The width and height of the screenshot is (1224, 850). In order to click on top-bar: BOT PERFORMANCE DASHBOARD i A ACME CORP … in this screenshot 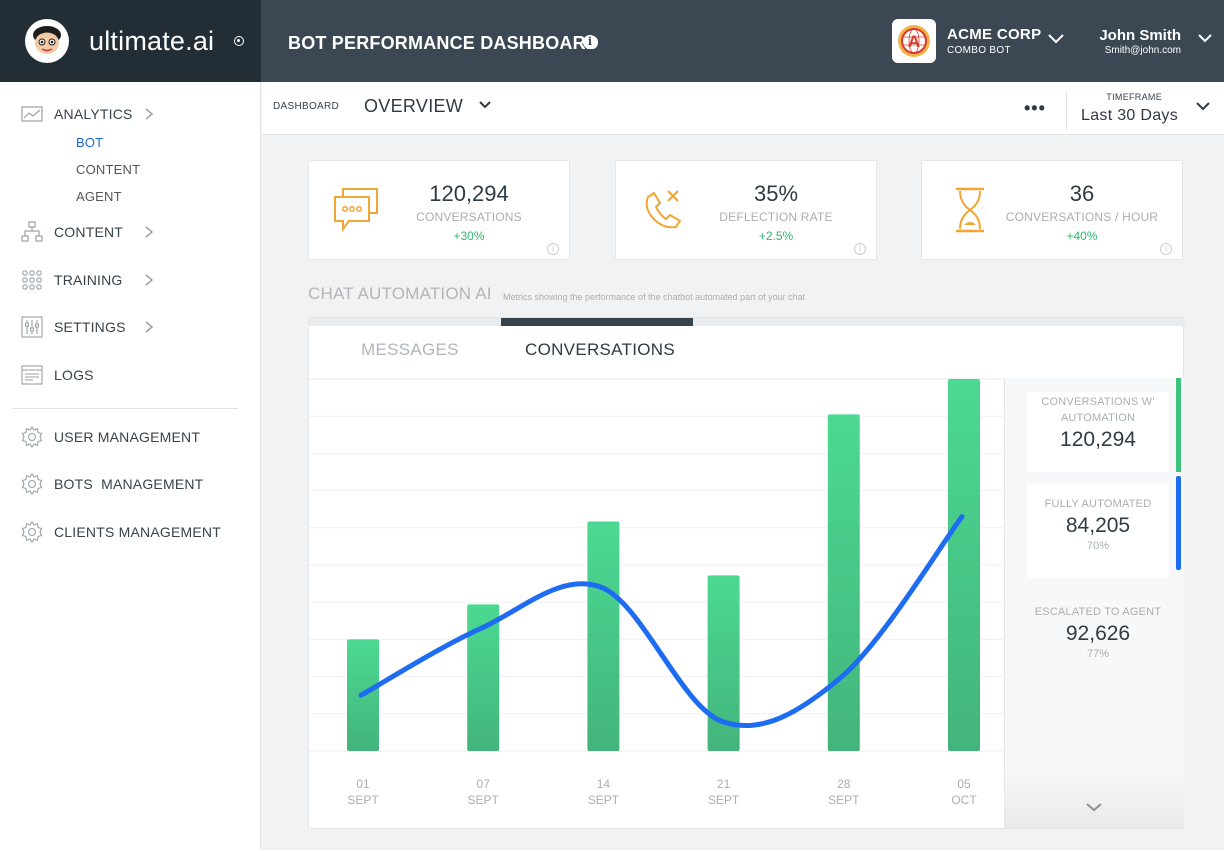, I will do `click(742, 41)`.